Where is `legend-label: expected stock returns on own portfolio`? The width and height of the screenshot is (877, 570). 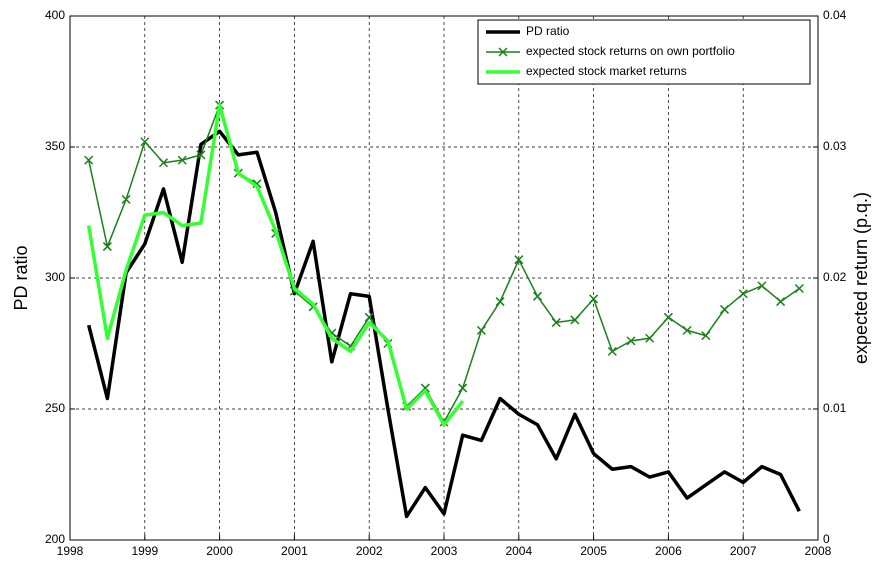
legend-label: expected stock returns on own portfolio is located at coordinates (630, 51).